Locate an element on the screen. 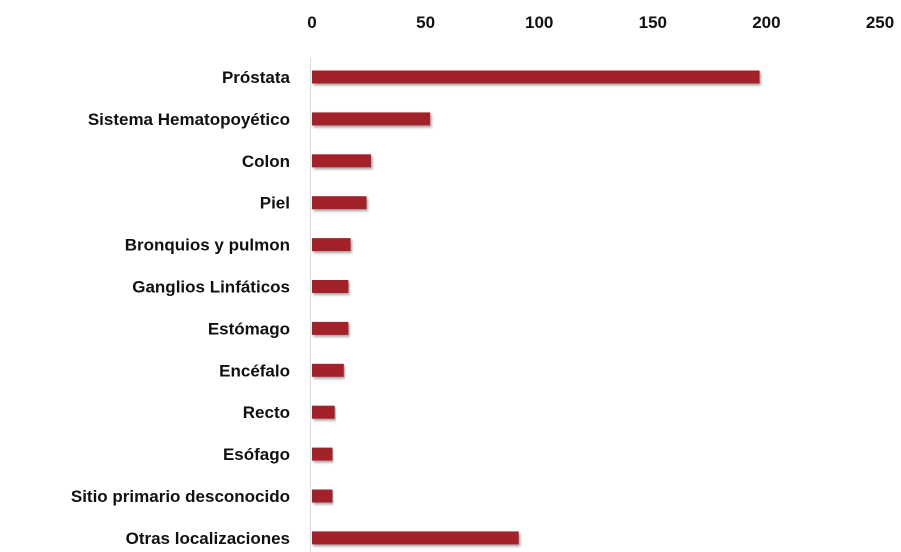 The height and width of the screenshot is (552, 901). x-tick-label: 50 is located at coordinates (425, 22).